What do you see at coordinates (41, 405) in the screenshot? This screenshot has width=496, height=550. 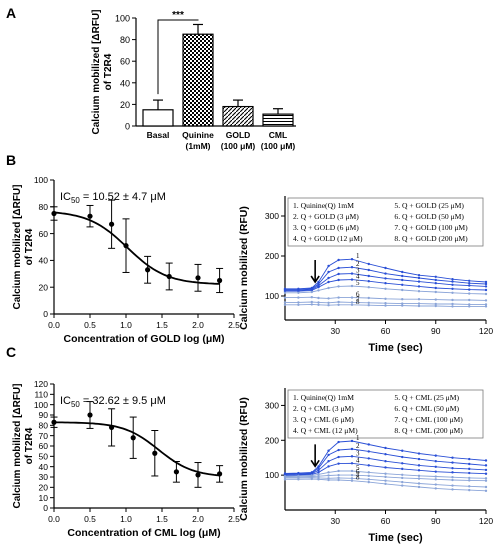 I see `y-tick-label: 100` at bounding box center [41, 405].